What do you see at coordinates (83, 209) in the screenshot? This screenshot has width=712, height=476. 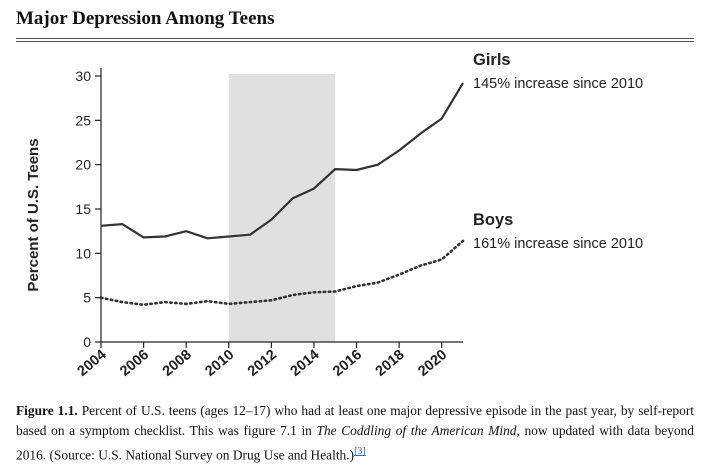 I see `y-tick-label-15: 15` at bounding box center [83, 209].